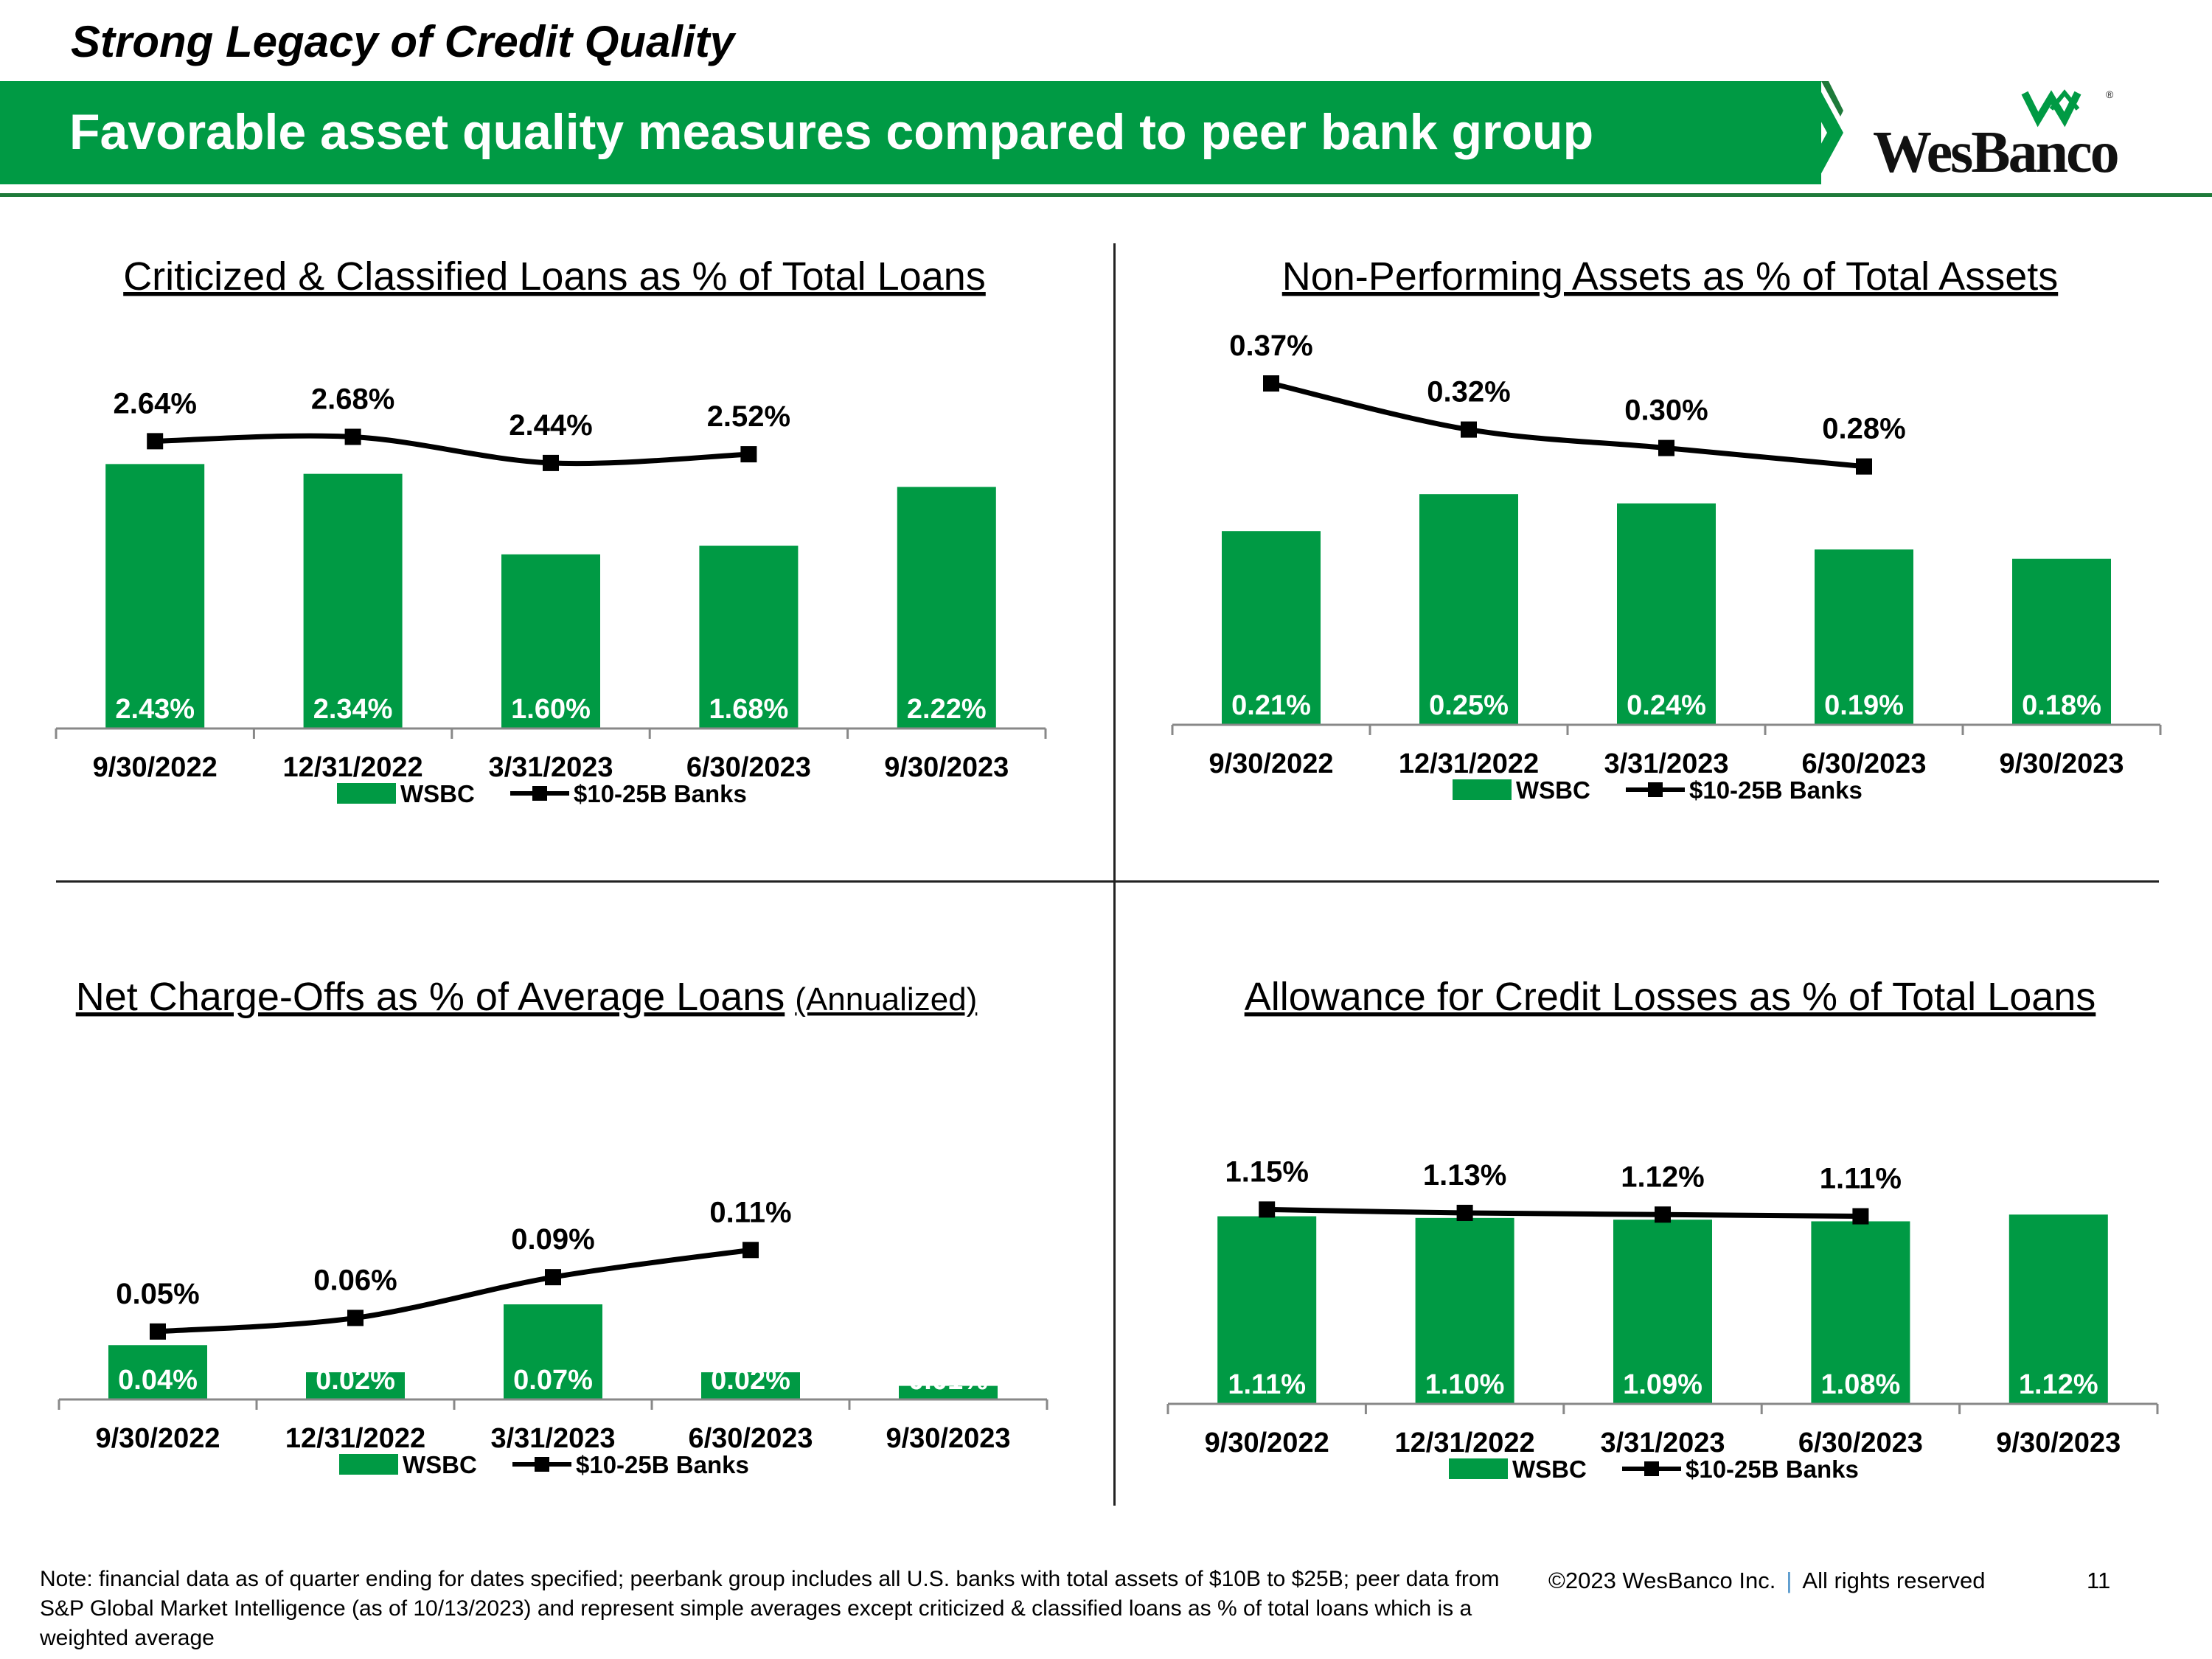 The width and height of the screenshot is (2212, 1659). I want to click on line-value-label: 1.15%, so click(1266, 1171).